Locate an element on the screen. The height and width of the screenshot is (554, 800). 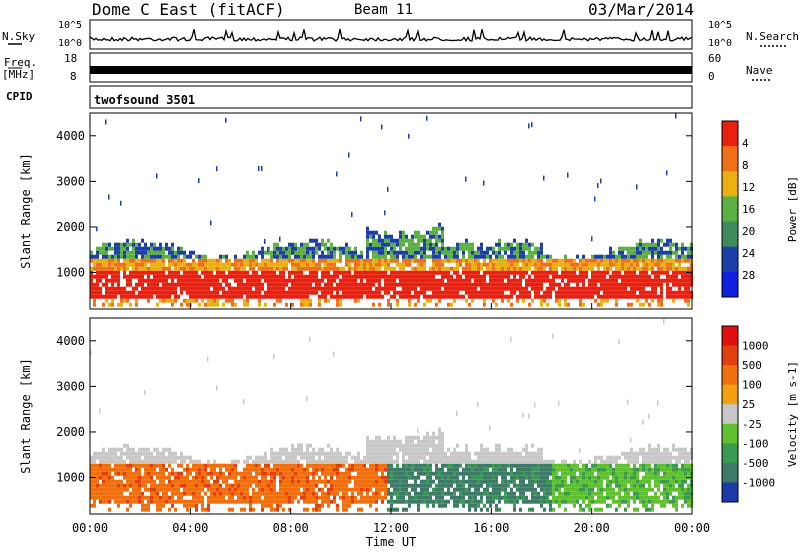
freq-tick-lo: 8 is located at coordinates (73, 76).